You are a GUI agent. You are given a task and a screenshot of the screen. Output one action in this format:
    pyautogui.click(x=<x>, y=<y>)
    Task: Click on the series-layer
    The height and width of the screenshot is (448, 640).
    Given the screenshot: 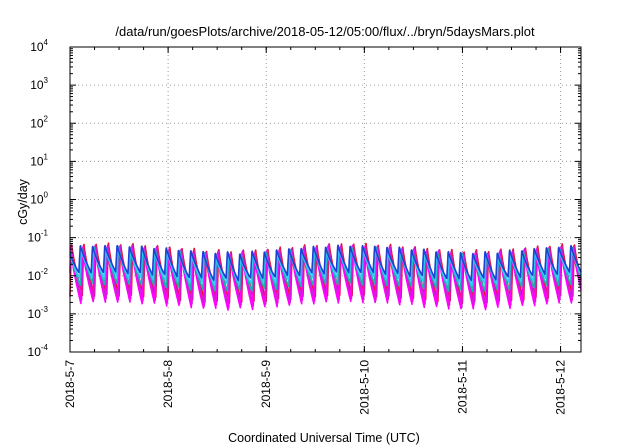 What is the action you would take?
    pyautogui.click(x=325, y=276)
    